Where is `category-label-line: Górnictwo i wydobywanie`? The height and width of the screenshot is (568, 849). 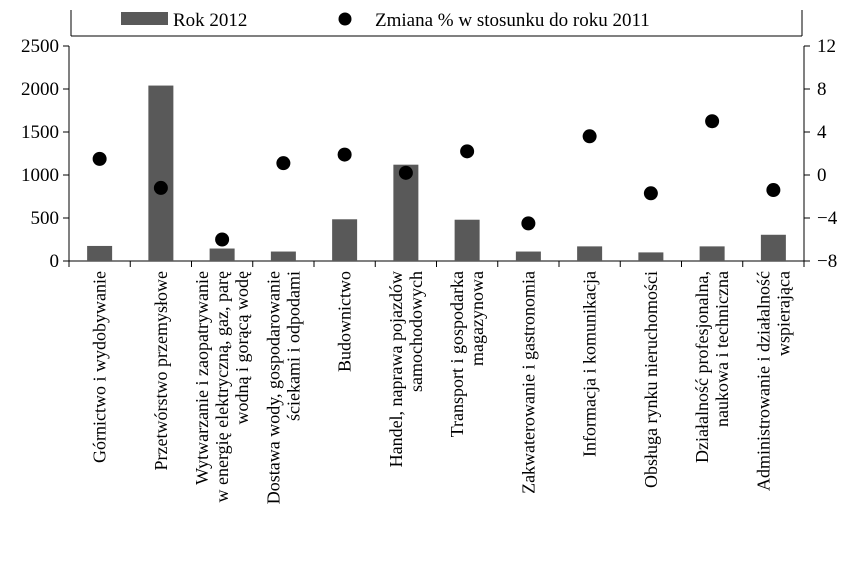 category-label-line: Górnictwo i wydobywanie is located at coordinates (100, 367).